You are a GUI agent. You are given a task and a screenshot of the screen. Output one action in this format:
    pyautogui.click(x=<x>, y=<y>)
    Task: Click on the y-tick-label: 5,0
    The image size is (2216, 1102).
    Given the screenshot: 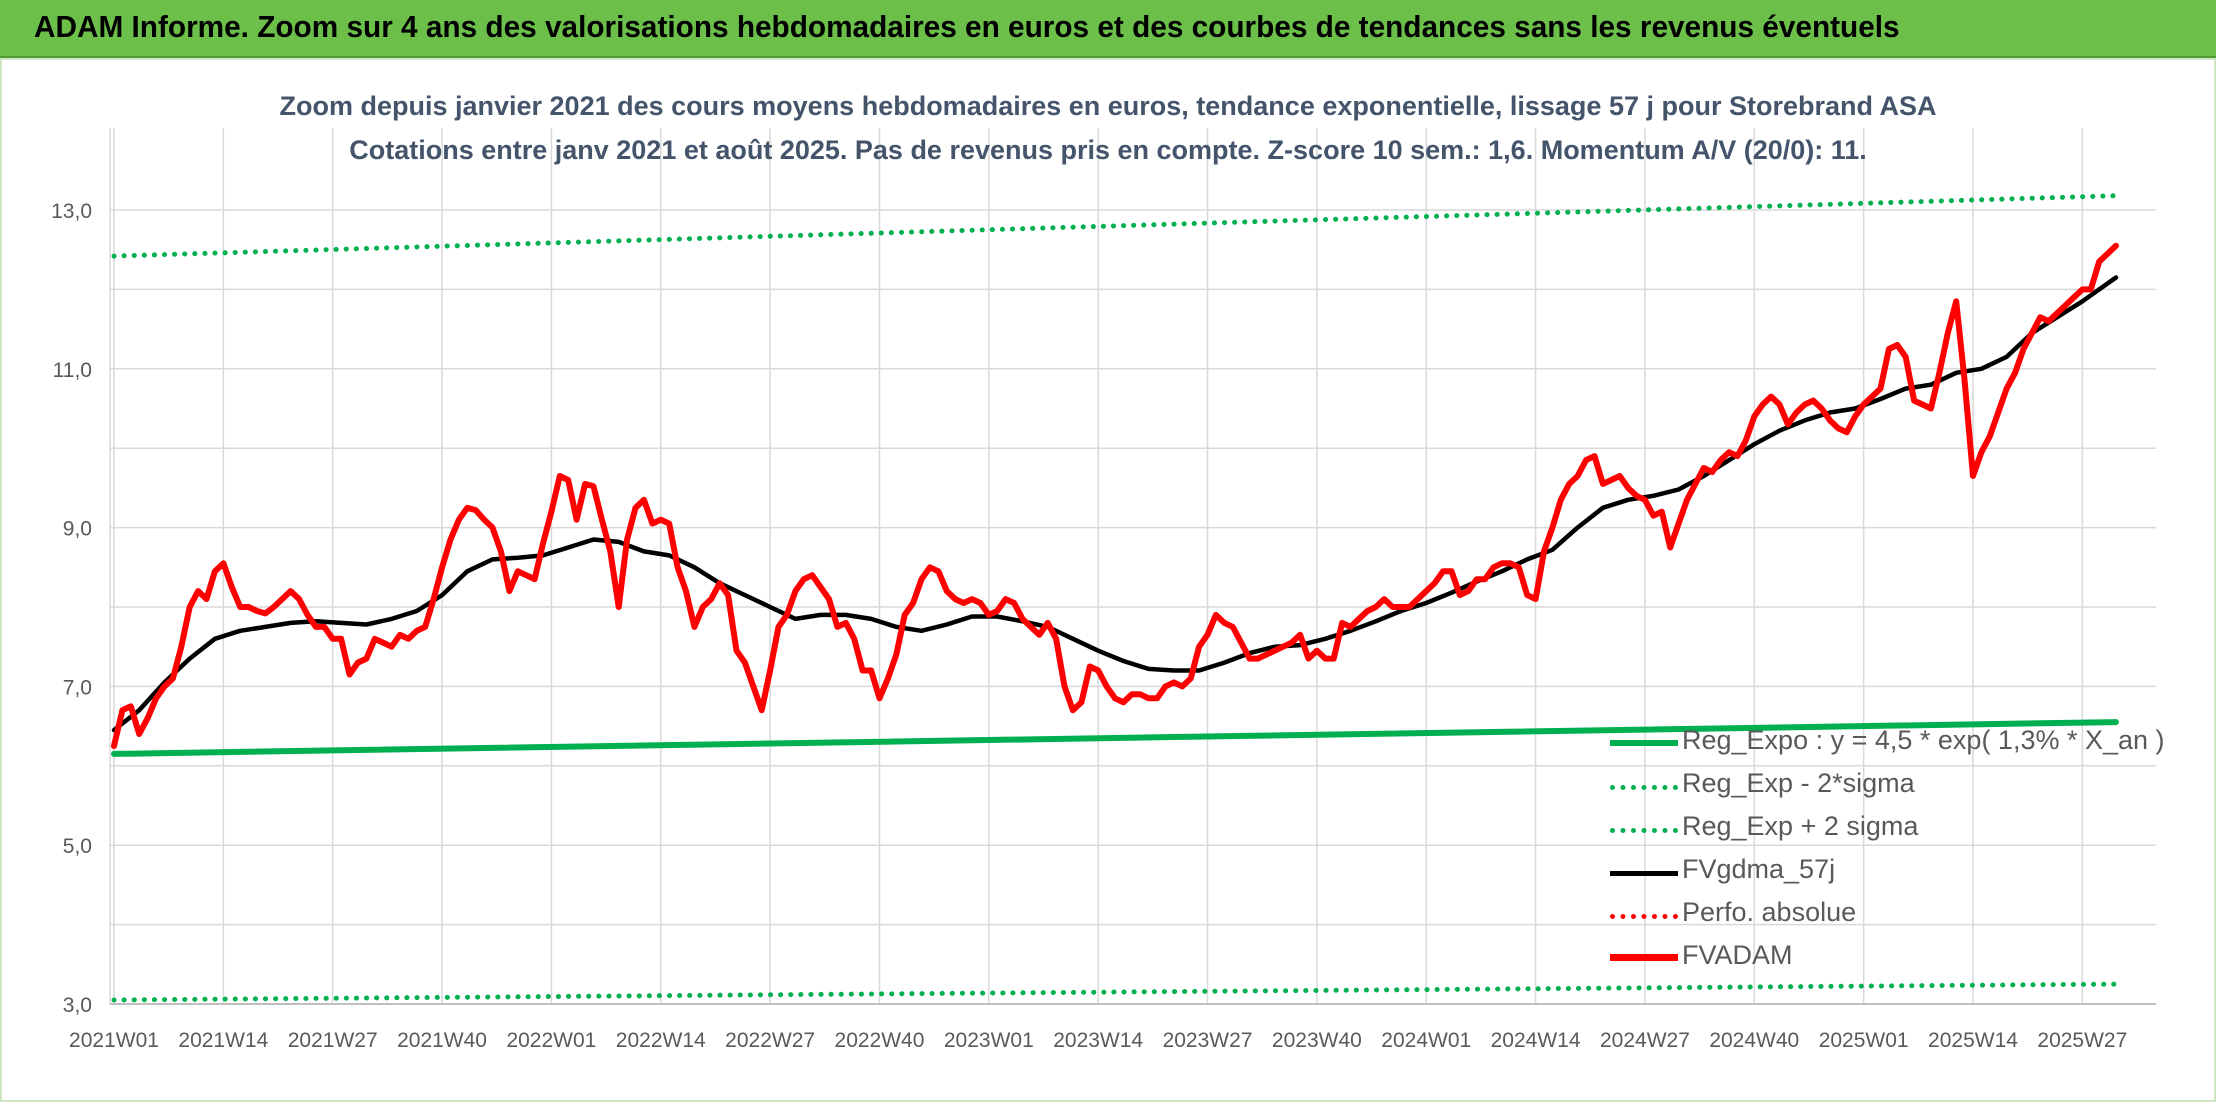 What is the action you would take?
    pyautogui.click(x=77, y=846)
    